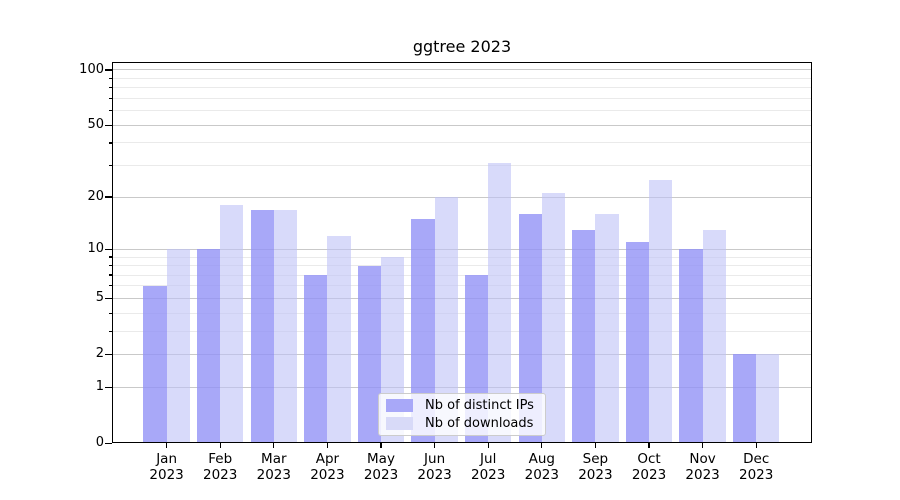 The width and height of the screenshot is (900, 500). I want to click on bar-downloads-nov, so click(714, 336).